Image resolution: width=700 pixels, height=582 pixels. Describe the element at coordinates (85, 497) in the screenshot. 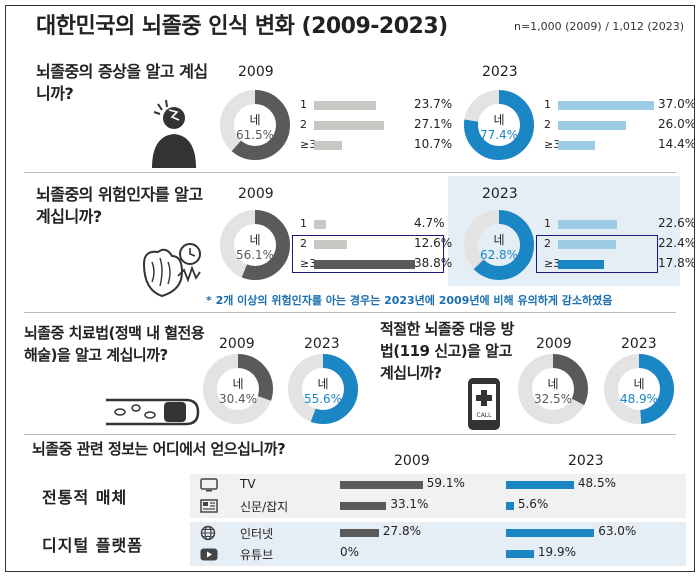

I see `source-group-name: 전통적 매체` at that location.